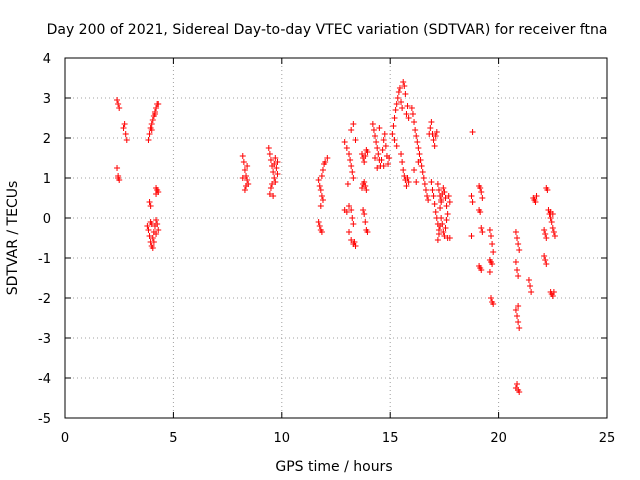 Image resolution: width=640 pixels, height=480 pixels. What do you see at coordinates (44, 339) in the screenshot?
I see `y-tick-label: -3` at bounding box center [44, 339].